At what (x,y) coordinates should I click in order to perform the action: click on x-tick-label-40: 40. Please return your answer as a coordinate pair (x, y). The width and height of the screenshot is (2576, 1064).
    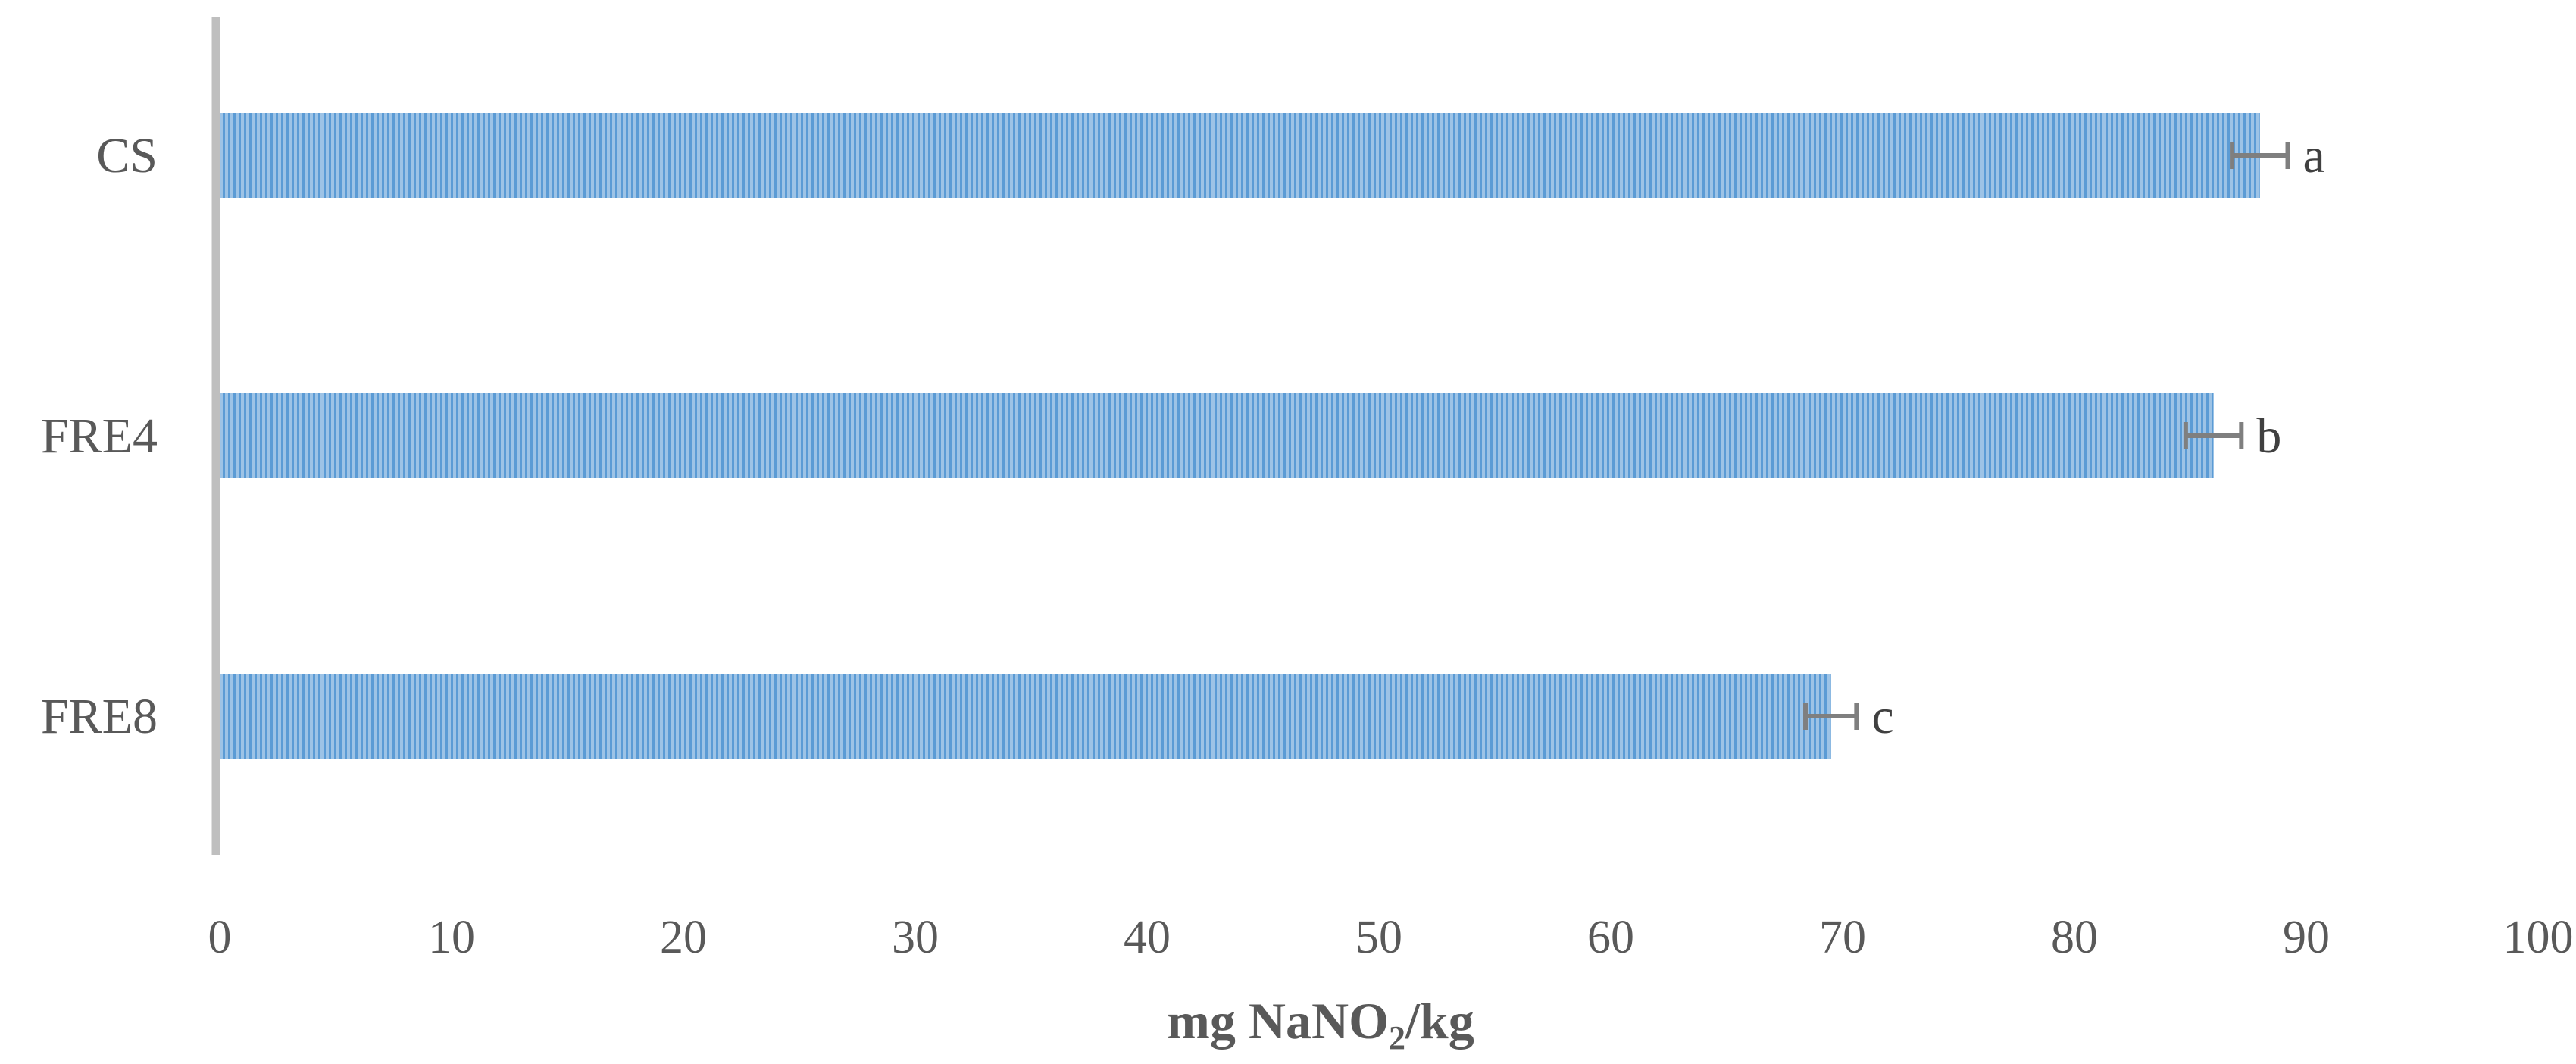
    Looking at the image, I should click on (1147, 937).